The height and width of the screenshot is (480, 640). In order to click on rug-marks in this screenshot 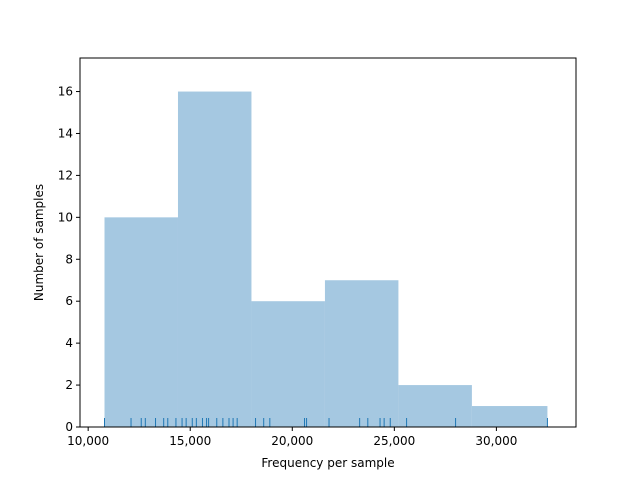, I will do `click(325, 422)`.